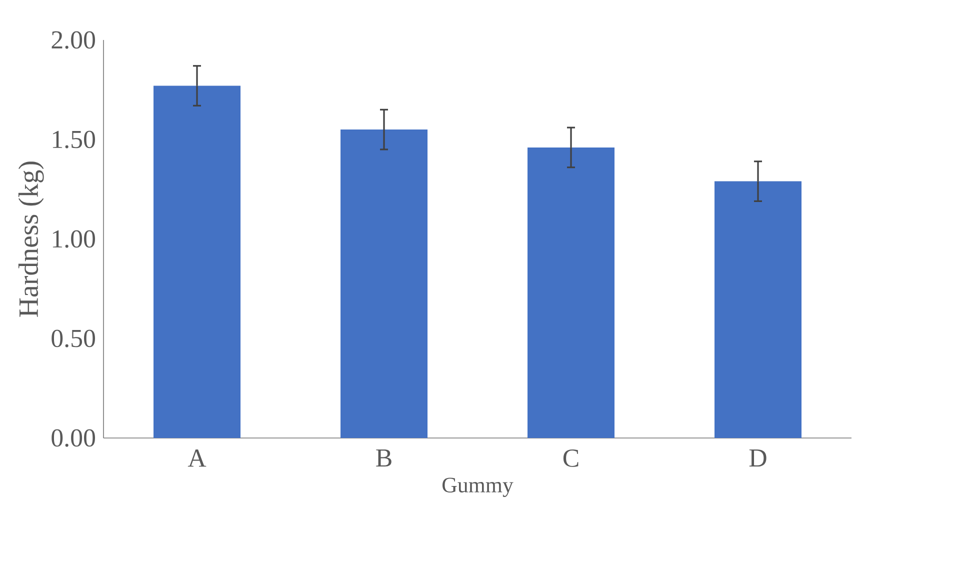 The image size is (962, 577). Describe the element at coordinates (384, 458) in the screenshot. I see `x-tick-label: B` at that location.